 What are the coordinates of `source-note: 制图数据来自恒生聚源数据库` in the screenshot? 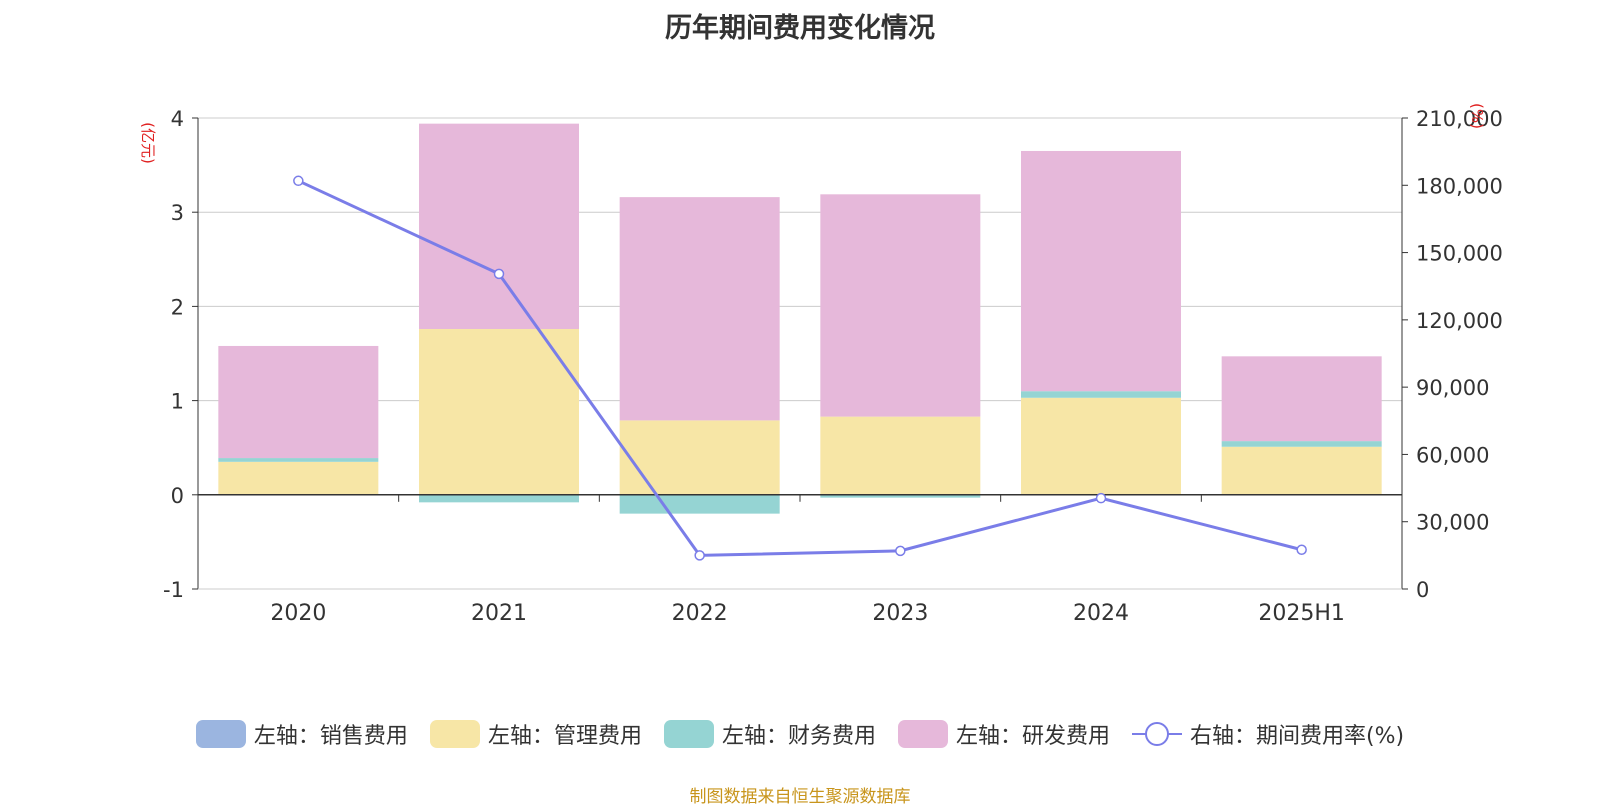 It's located at (800, 797).